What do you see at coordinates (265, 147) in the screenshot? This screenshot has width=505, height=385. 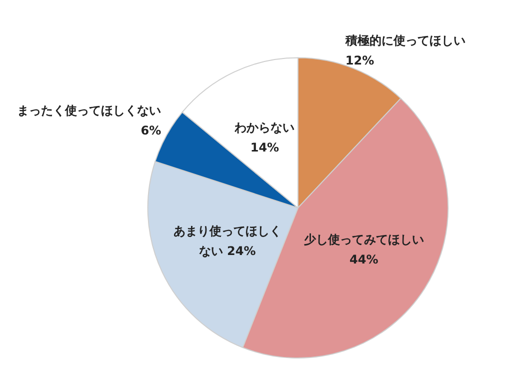 I see `data-label: 14%` at bounding box center [265, 147].